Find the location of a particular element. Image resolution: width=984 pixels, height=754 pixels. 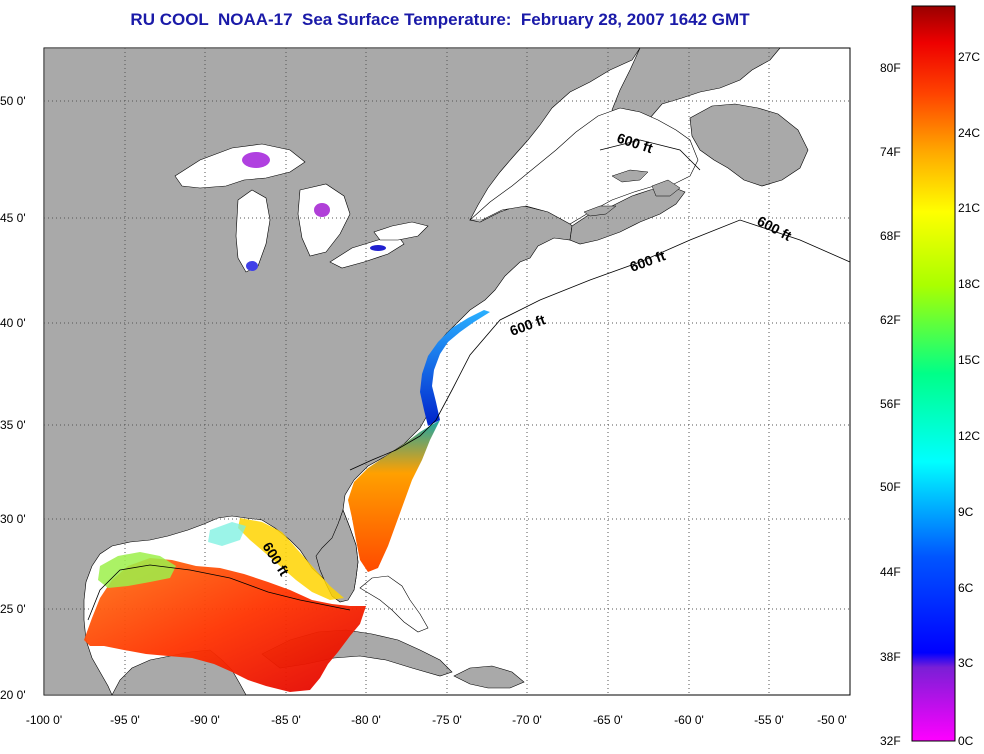

colorbar-c-label: 15C is located at coordinates (969, 360).